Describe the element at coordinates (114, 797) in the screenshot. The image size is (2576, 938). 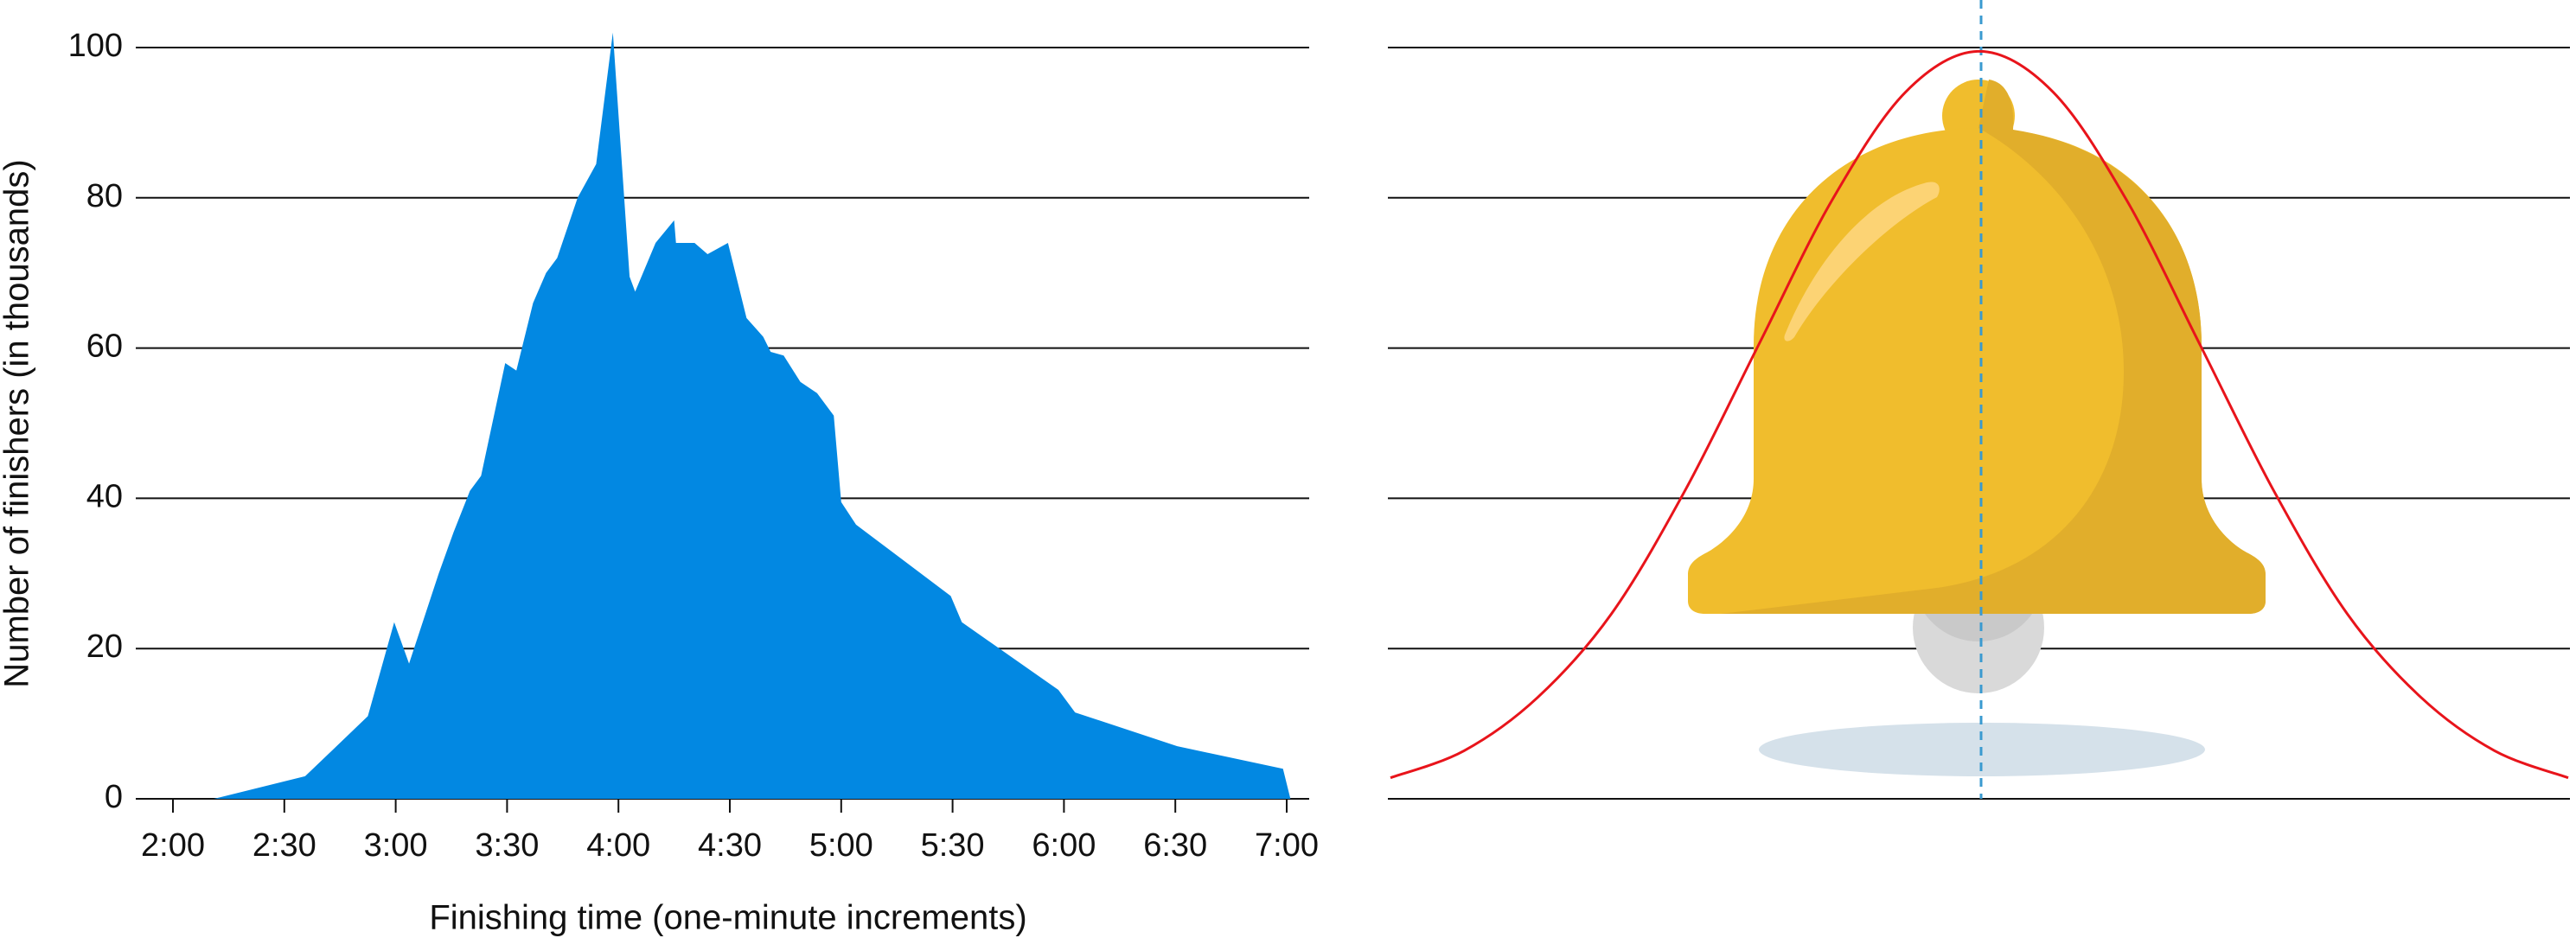
I see `y-tick-label: 0` at that location.